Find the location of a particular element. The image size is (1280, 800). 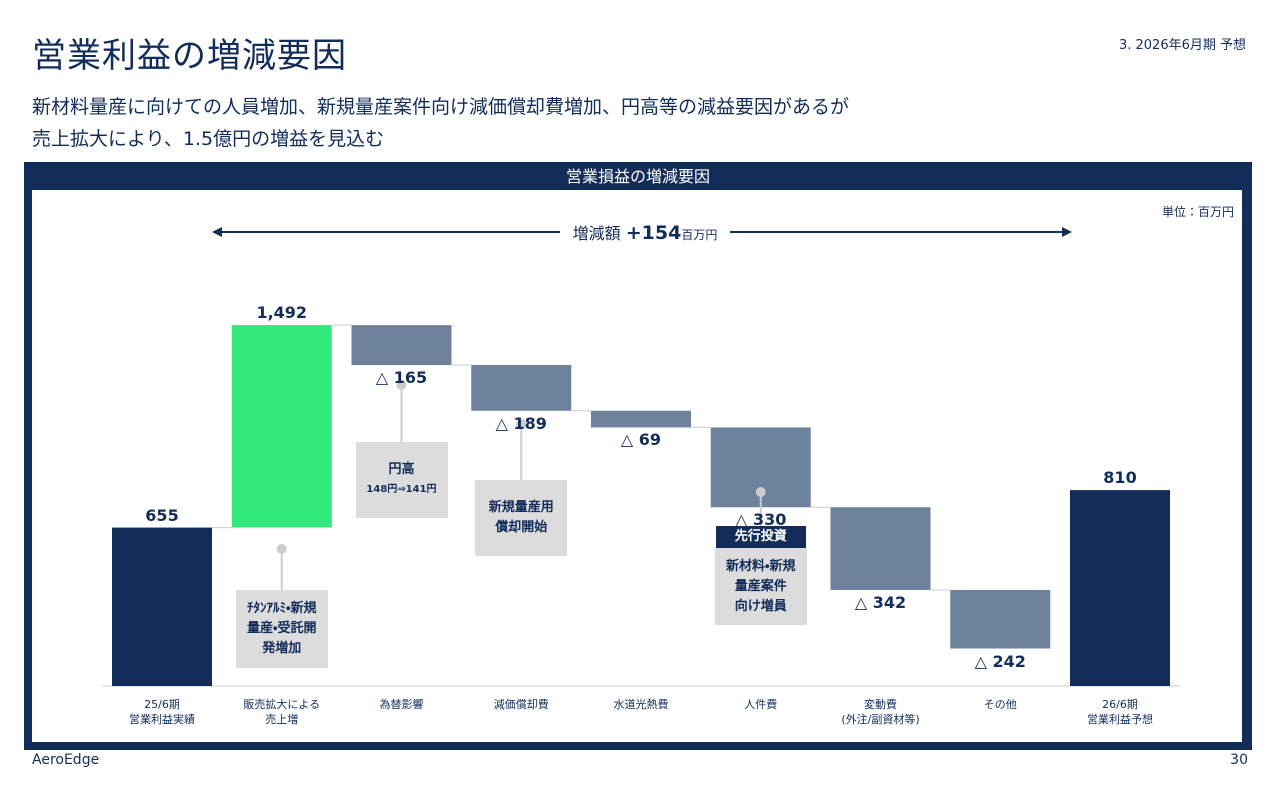

callout-text: 円高 is located at coordinates (401, 469).